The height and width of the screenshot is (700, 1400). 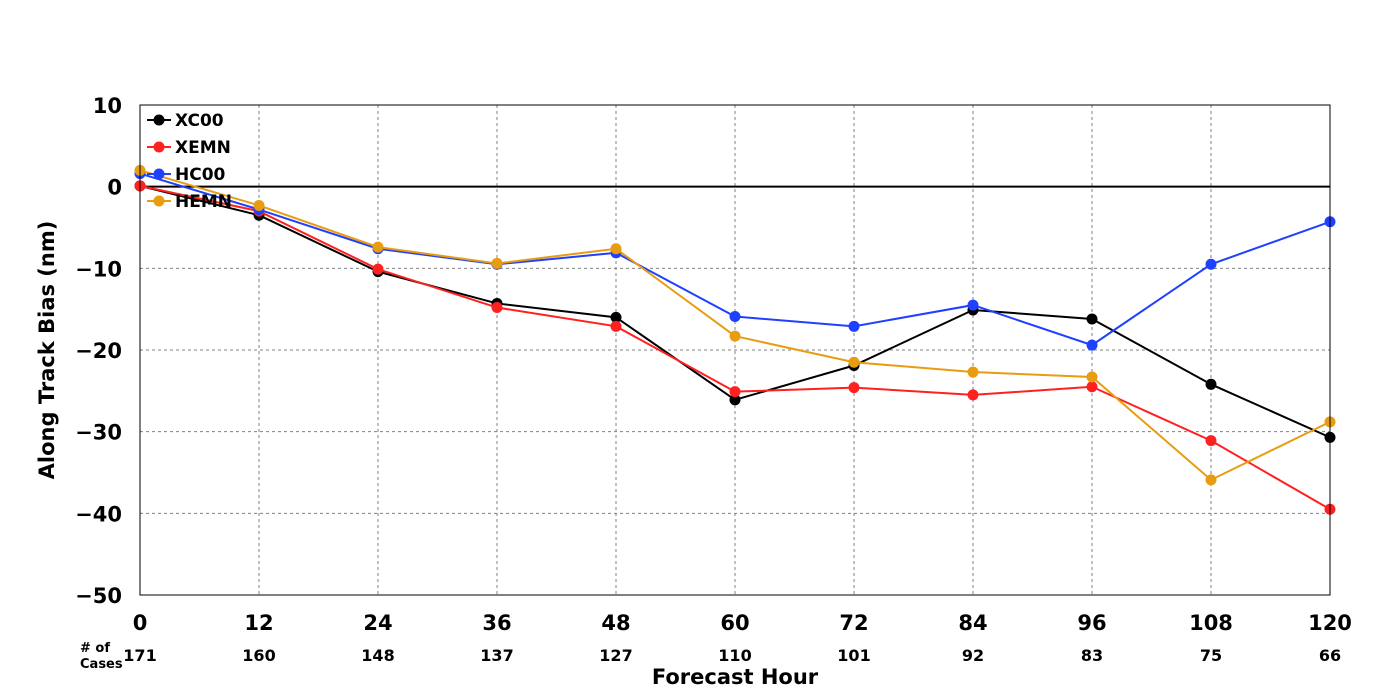 What do you see at coordinates (95, 648) in the screenshot?
I see `cases-label-line1: # of` at bounding box center [95, 648].